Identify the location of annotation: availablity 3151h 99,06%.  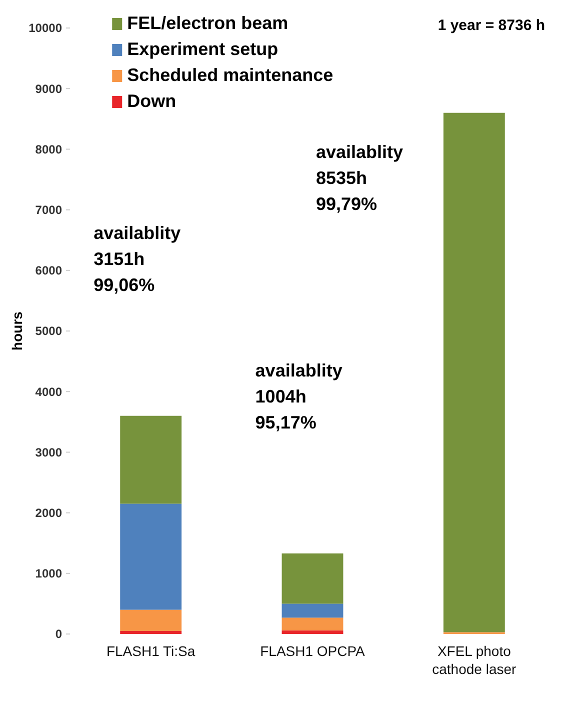
(137, 258).